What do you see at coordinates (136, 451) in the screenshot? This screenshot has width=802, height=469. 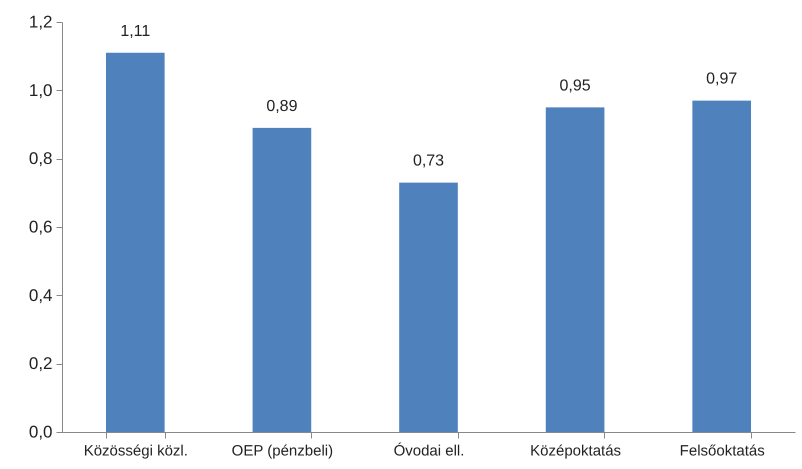 I see `x-tick-label: Közösségi közl.` at bounding box center [136, 451].